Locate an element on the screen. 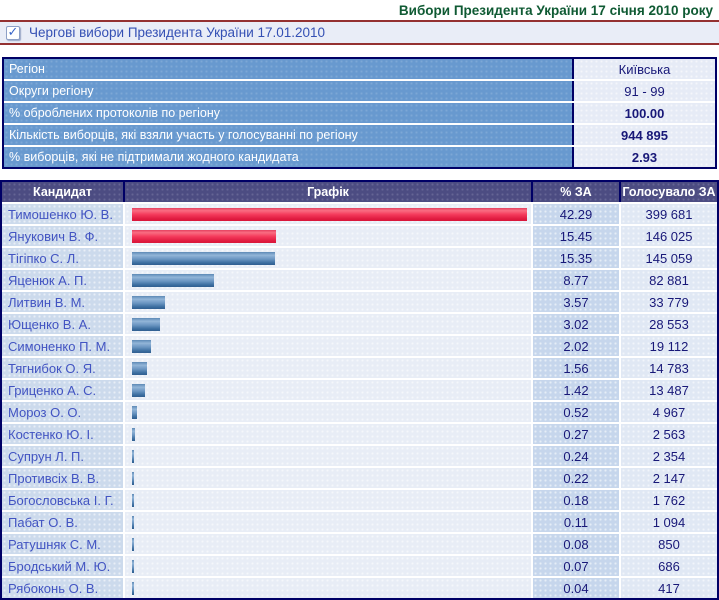 This screenshot has height=600, width=719. candidate-percent: 0.22 is located at coordinates (577, 478).